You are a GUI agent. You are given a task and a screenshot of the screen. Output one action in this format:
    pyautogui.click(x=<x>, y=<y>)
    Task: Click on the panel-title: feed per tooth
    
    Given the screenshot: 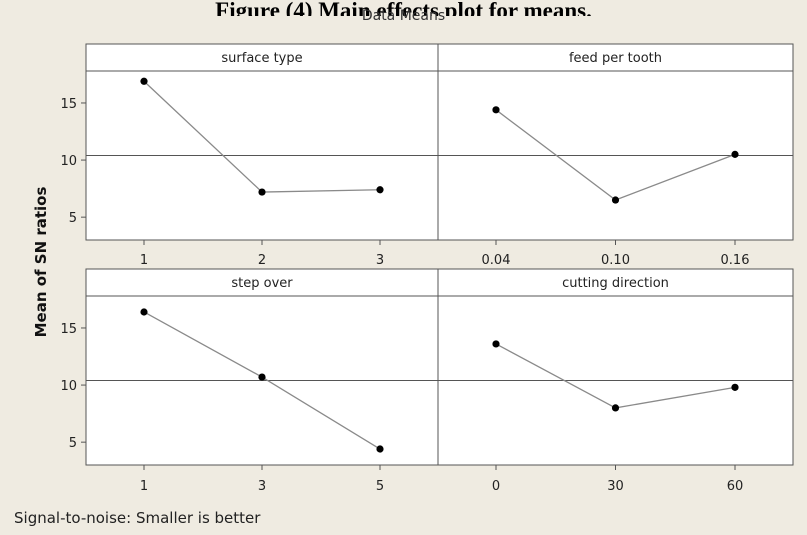 What is the action you would take?
    pyautogui.click(x=615, y=58)
    